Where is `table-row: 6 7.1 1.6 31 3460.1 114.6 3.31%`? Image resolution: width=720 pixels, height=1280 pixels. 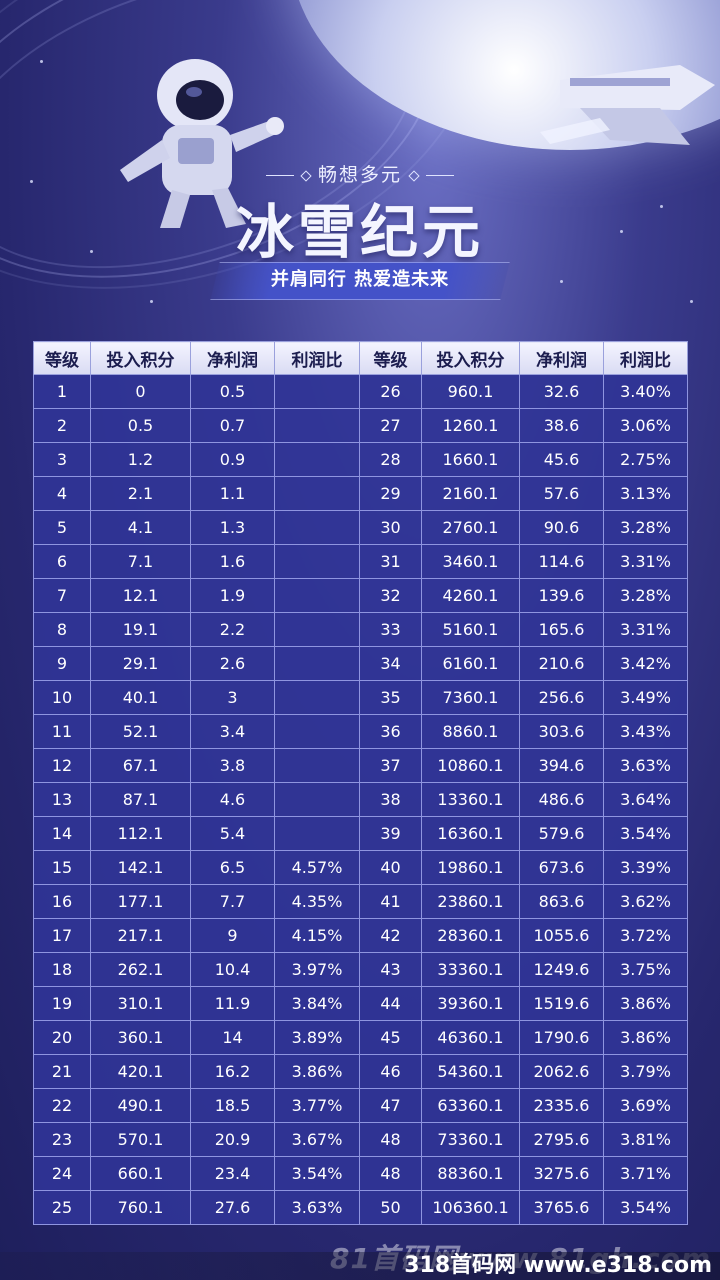 table-row: 6 7.1 1.6 31 3460.1 114.6 3.31% is located at coordinates (360, 561).